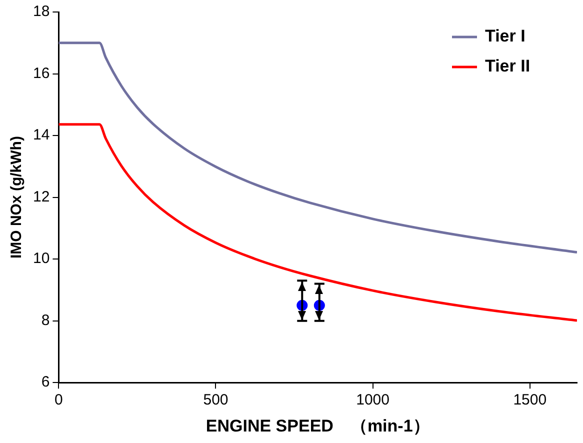 Image resolution: width=583 pixels, height=443 pixels. I want to click on y-axis-title: IMO NOx (g/kWh), so click(17, 197).